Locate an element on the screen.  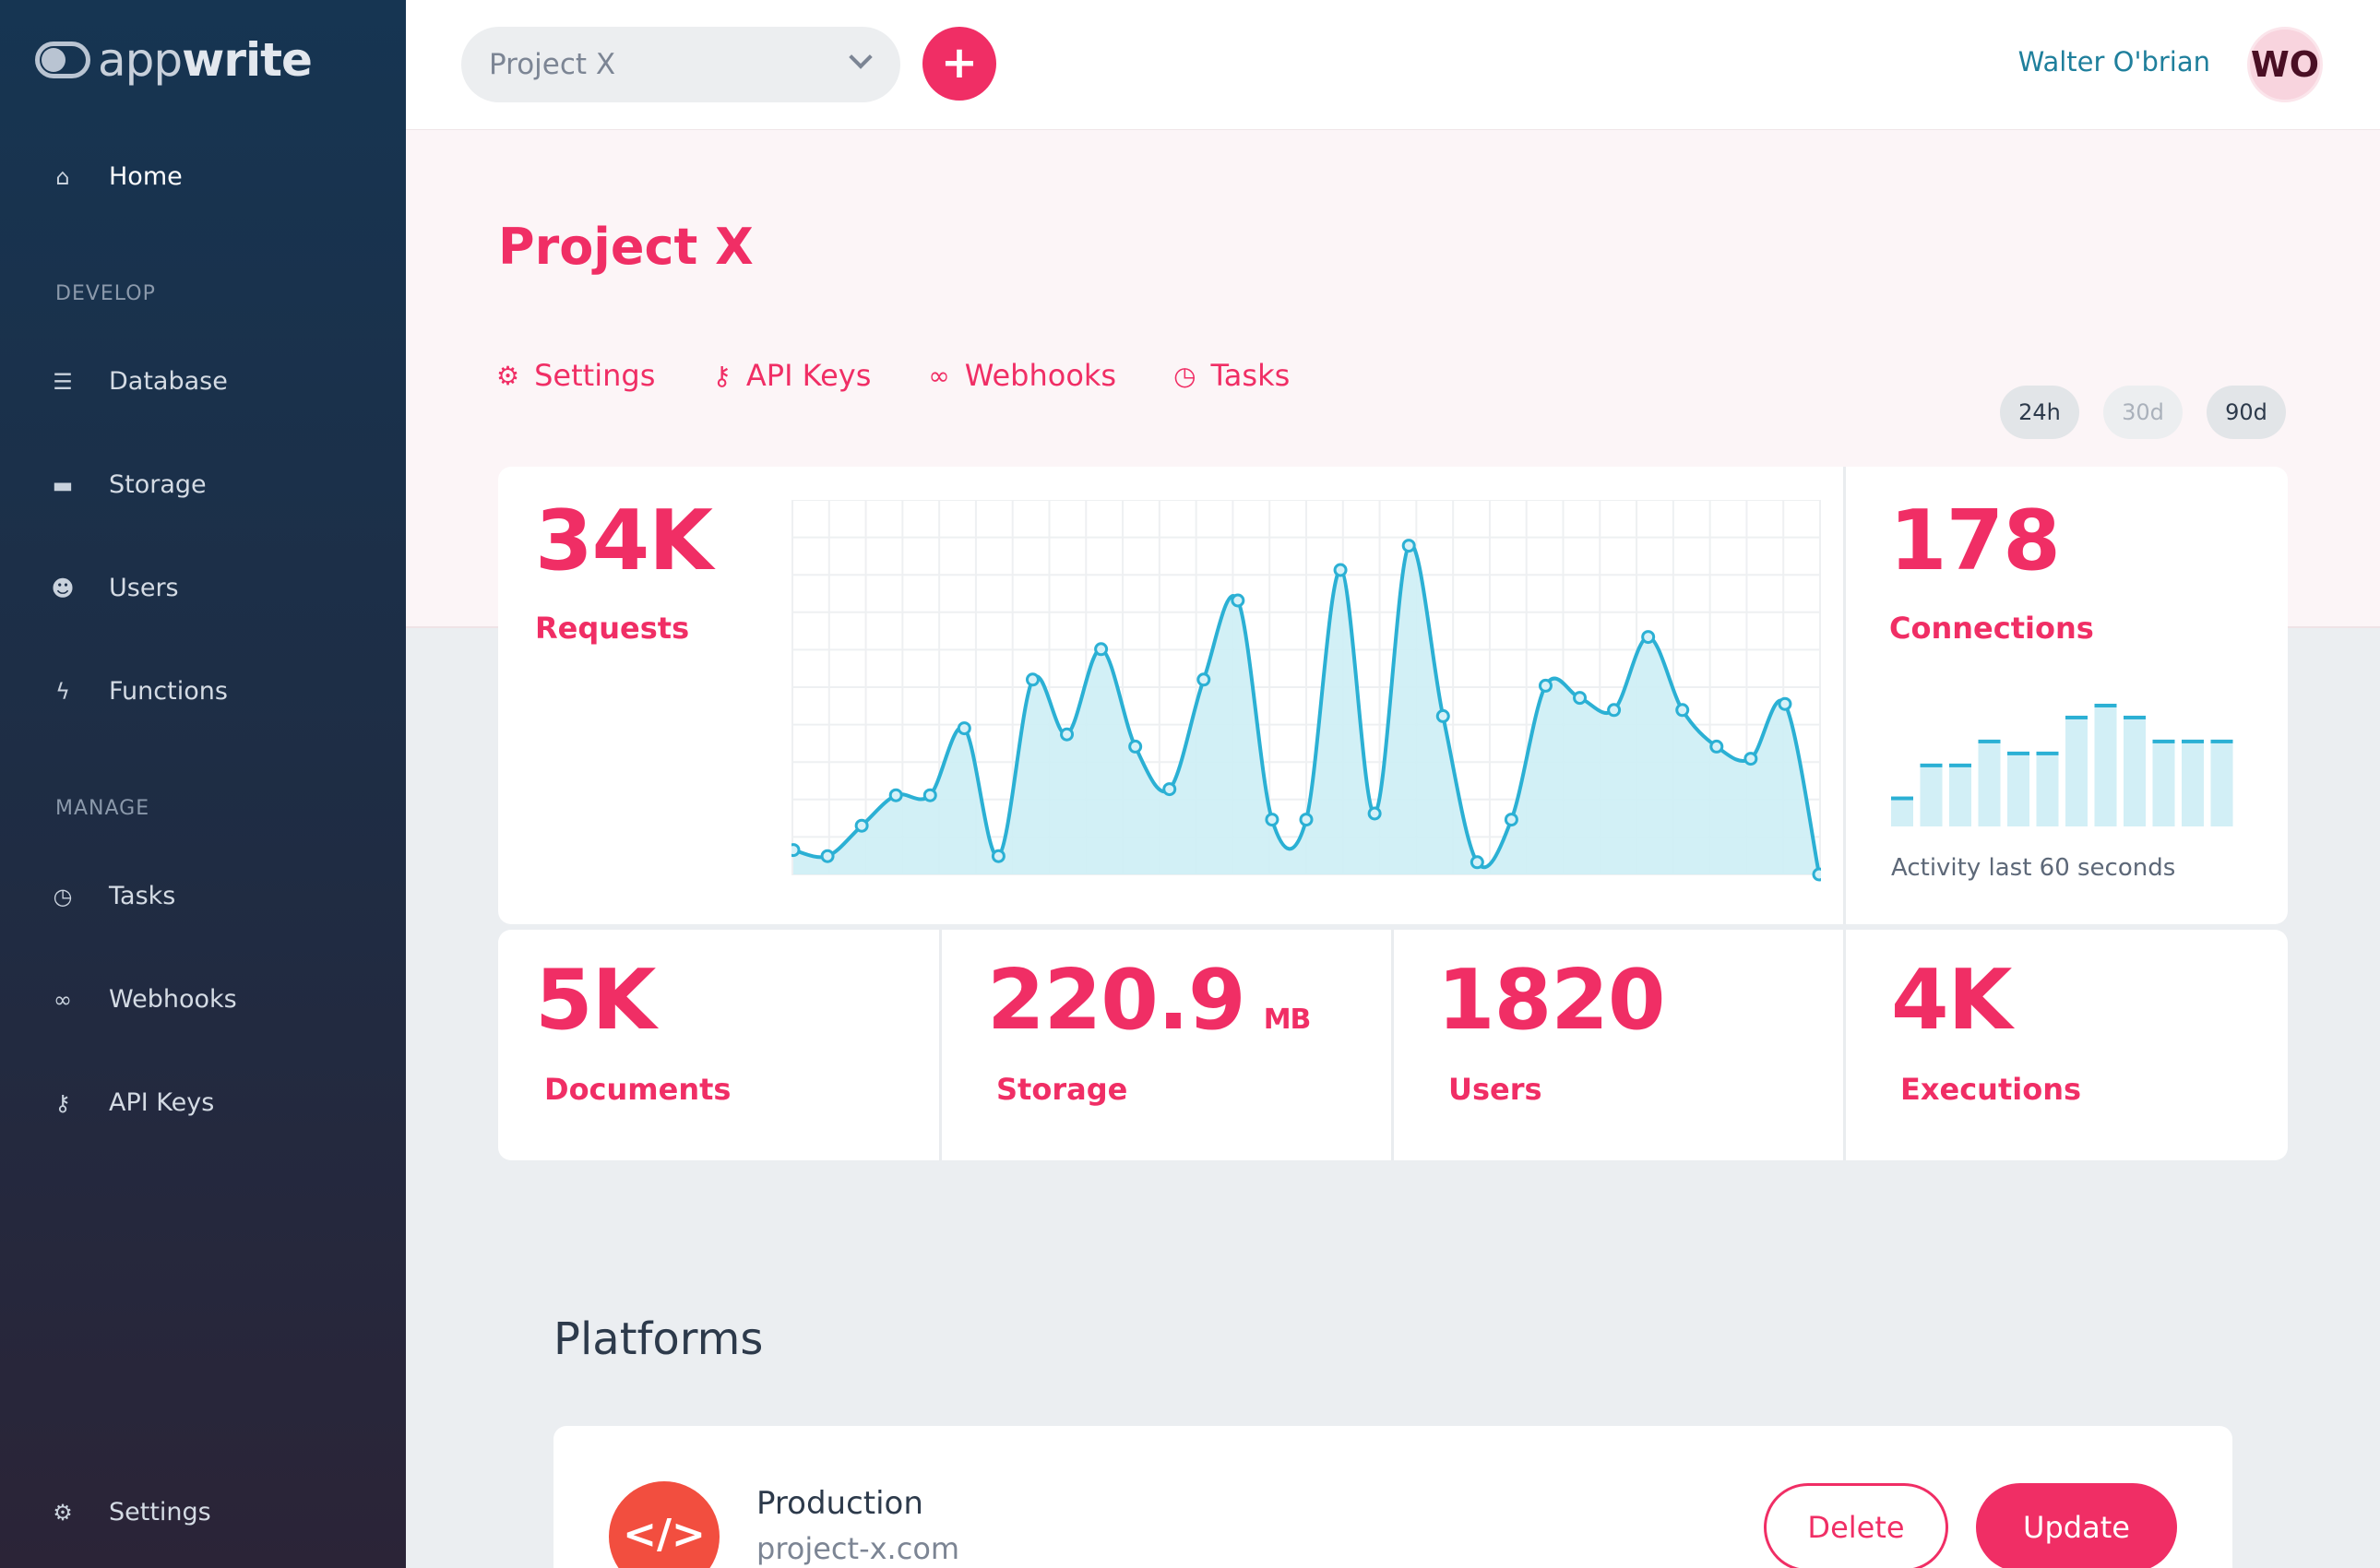
folder-icon: ▬ is located at coordinates (63, 484).